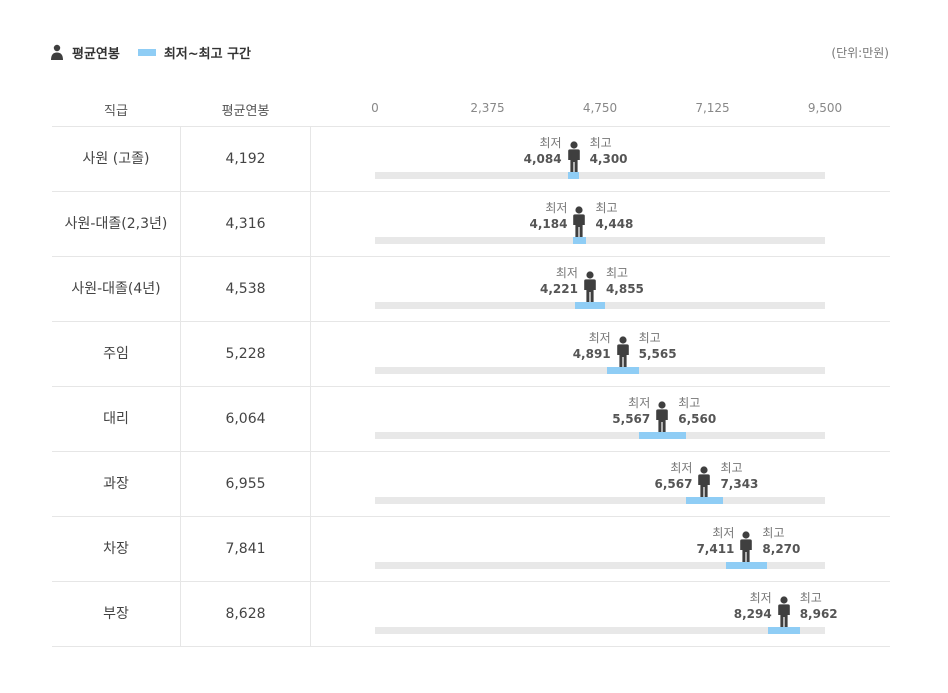 The image size is (948, 693). Describe the element at coordinates (712, 108) in the screenshot. I see `axis-tick-label: 7,125` at that location.